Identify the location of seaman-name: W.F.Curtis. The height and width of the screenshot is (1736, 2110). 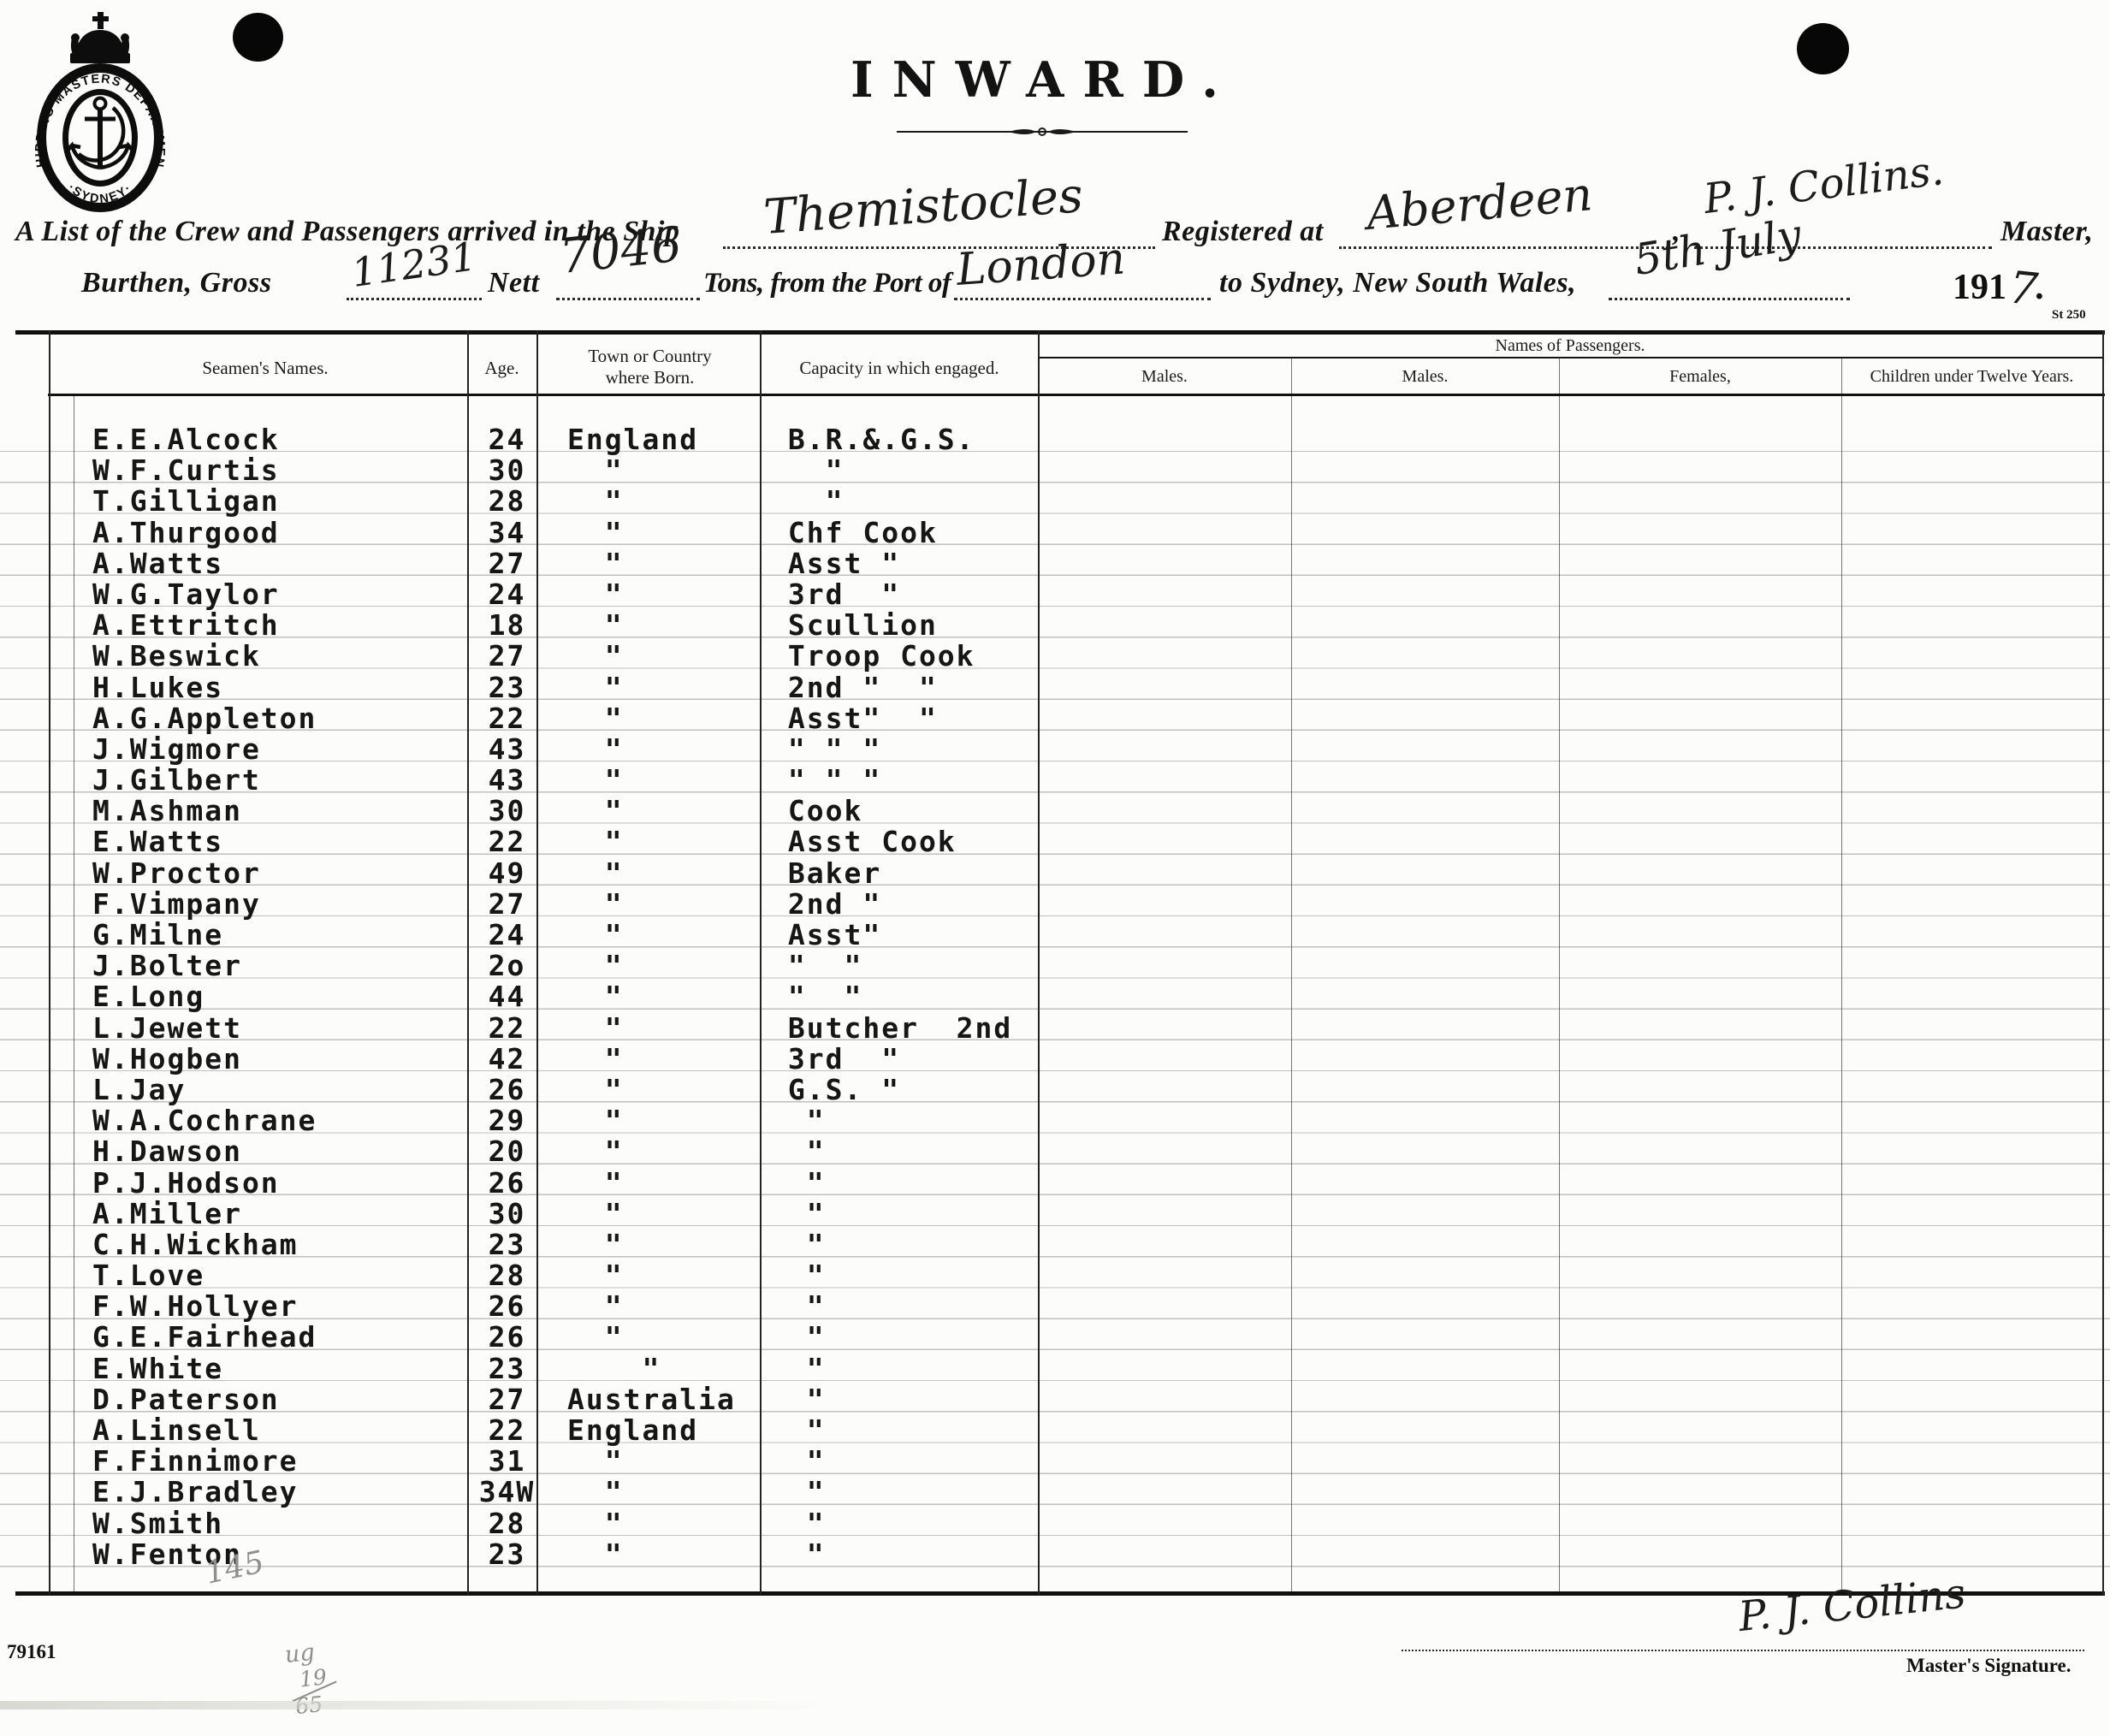
(186, 471).